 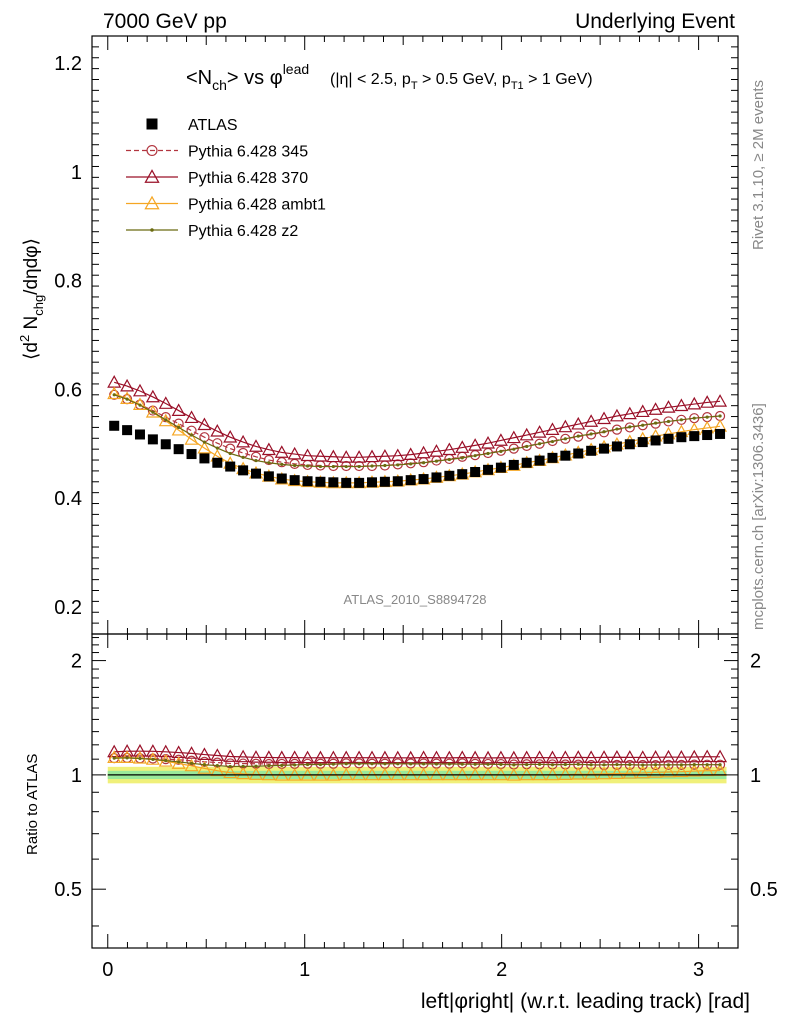 I want to click on side-label-bottom: mcplots.cern.ch [arXiv:1306.3436], so click(x=758, y=516).